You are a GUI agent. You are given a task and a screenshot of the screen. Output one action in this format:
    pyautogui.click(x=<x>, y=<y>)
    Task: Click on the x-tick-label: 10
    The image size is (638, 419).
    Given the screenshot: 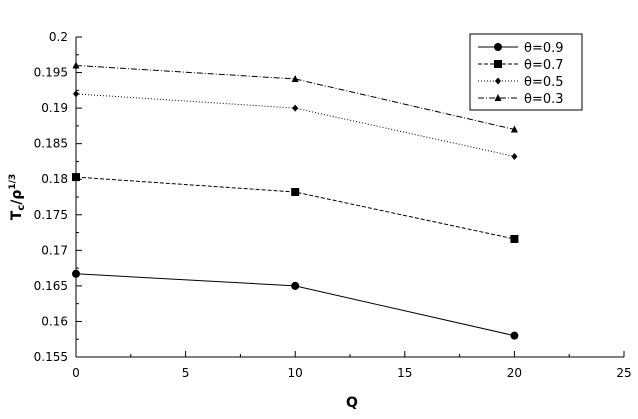 What is the action you would take?
    pyautogui.click(x=295, y=373)
    